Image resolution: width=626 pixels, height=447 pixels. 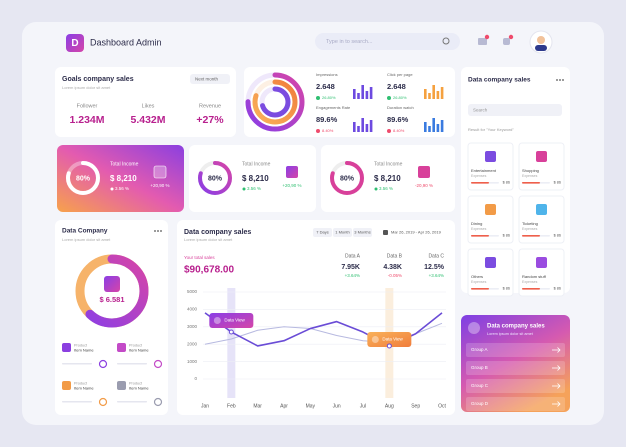 What do you see at coordinates (217, 232) in the screenshot?
I see `card-title: Data company sales` at bounding box center [217, 232].